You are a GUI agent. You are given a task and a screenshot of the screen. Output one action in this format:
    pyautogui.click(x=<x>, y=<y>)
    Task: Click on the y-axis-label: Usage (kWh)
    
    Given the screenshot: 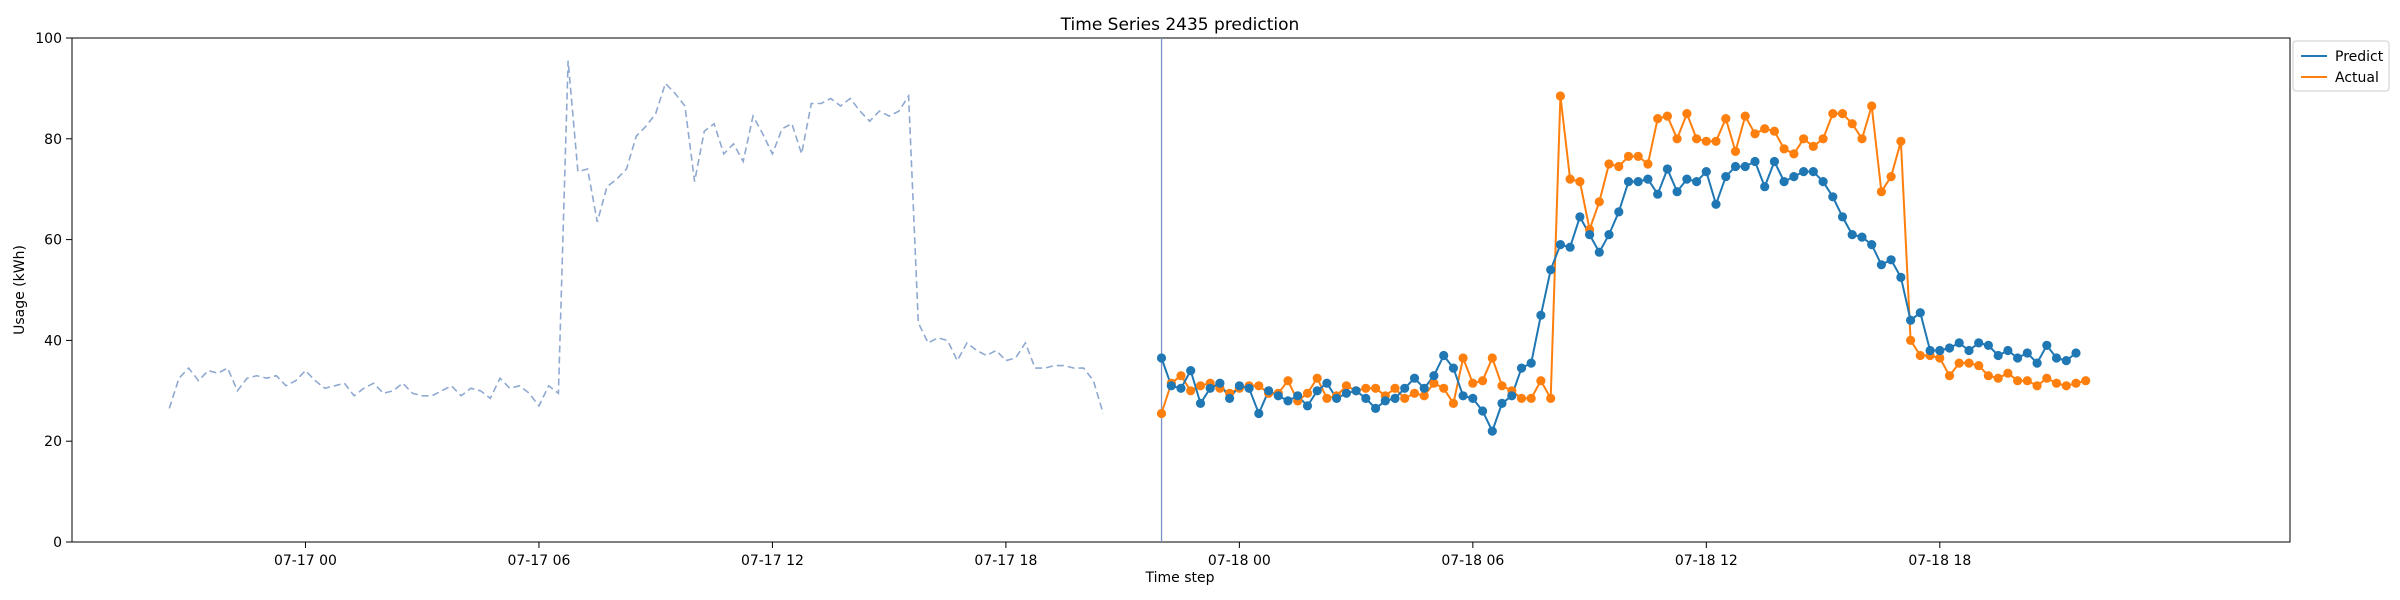 What is the action you would take?
    pyautogui.click(x=20, y=290)
    